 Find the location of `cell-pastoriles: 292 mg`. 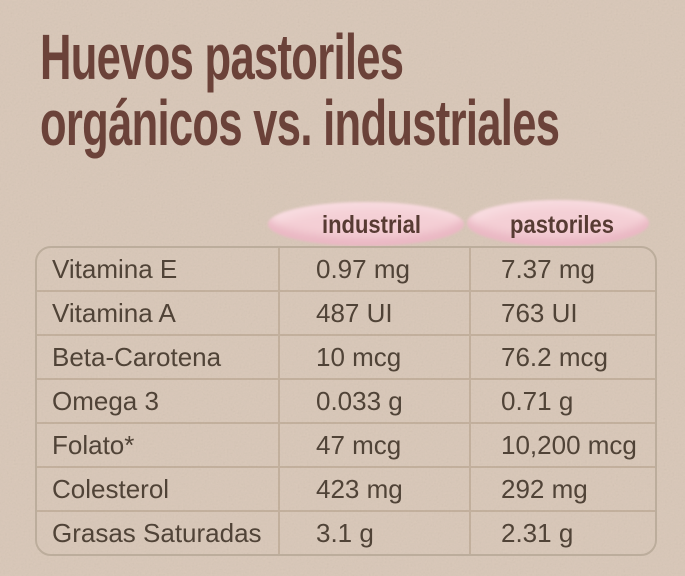

cell-pastoriles: 292 mg is located at coordinates (562, 489).